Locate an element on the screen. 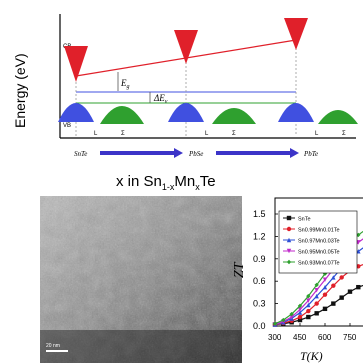 This screenshot has width=363, height=363. tem-scale-bar is located at coordinates (57, 351).